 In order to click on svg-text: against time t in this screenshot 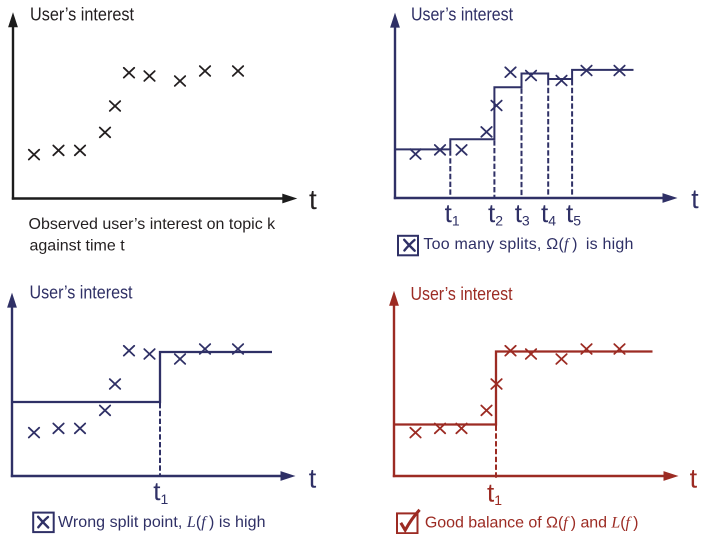, I will do `click(78, 246)`.